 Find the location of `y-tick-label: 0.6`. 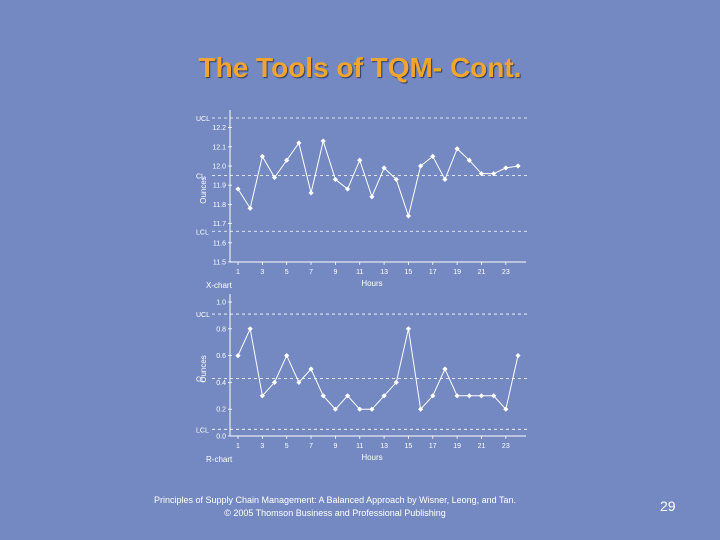

y-tick-label: 0.6 is located at coordinates (221, 356).